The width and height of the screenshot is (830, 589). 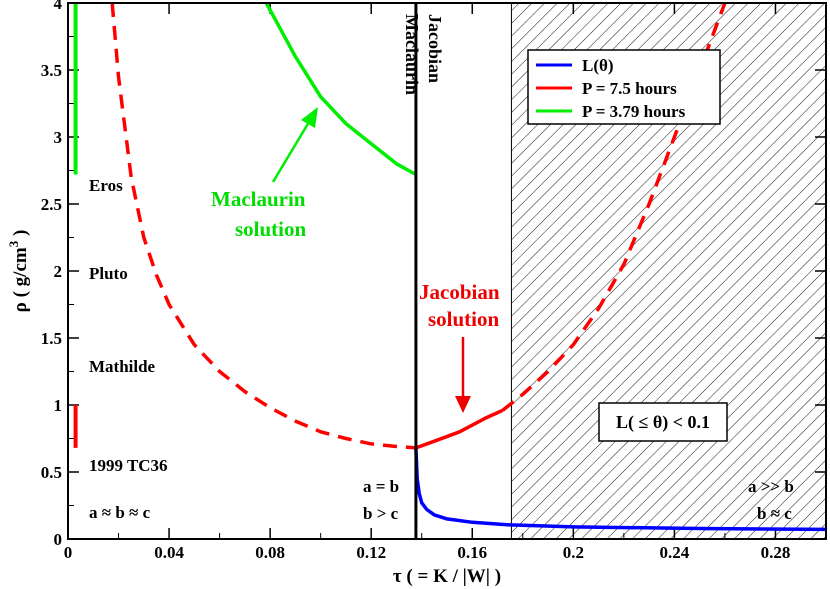 I want to click on y-axis-title: ρ ( g/cm3 ), so click(x=18, y=271).